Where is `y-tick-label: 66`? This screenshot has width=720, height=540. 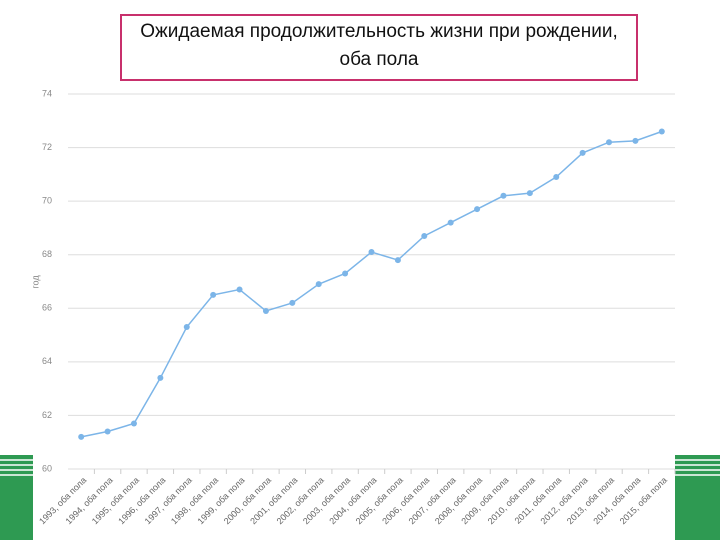
y-tick-label: 66 is located at coordinates (47, 308).